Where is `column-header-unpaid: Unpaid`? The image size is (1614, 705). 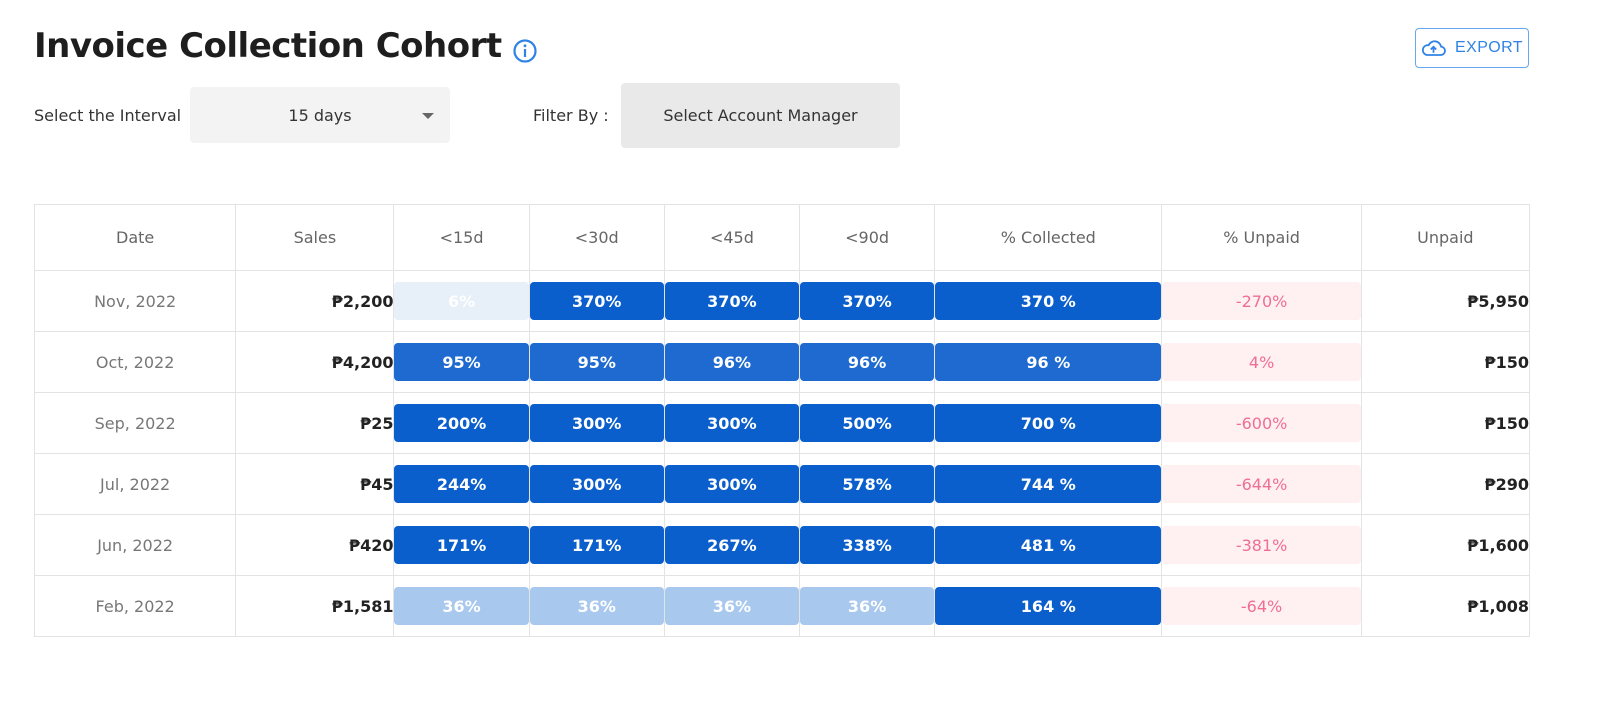 column-header-unpaid: Unpaid is located at coordinates (1445, 237).